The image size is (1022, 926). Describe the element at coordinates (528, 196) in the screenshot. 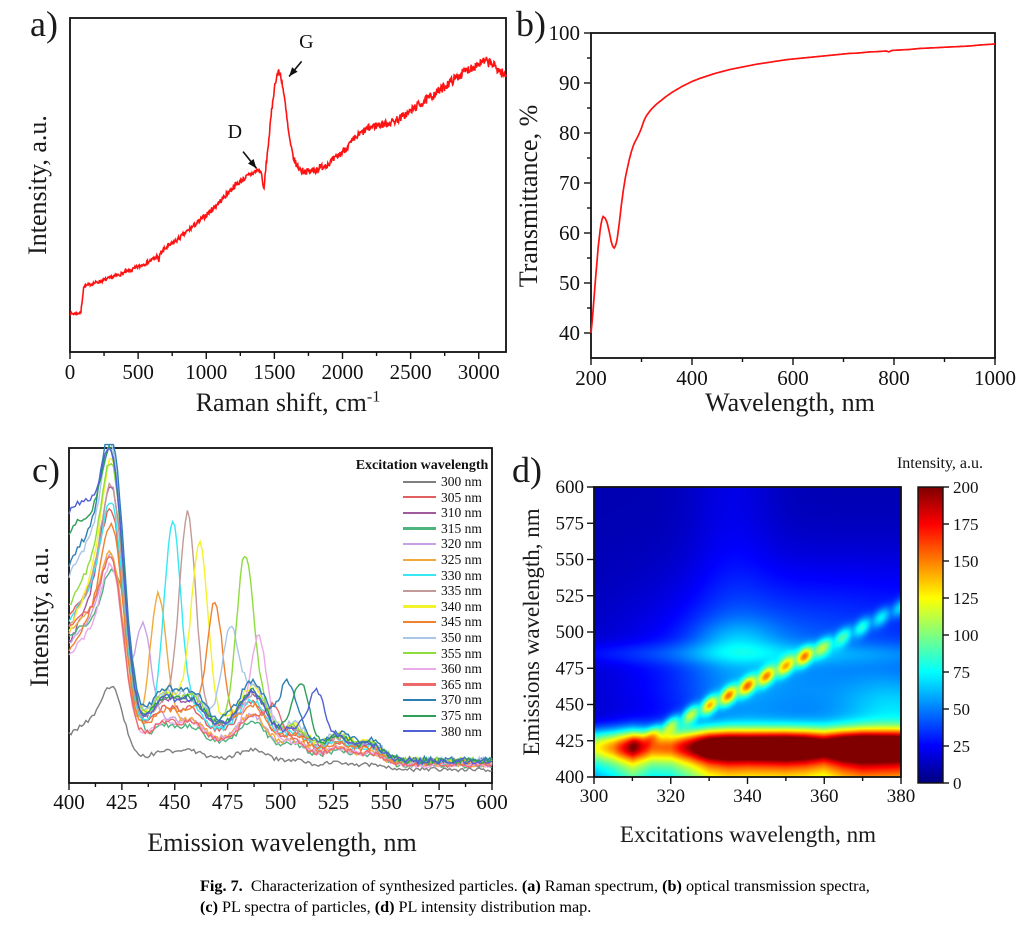

I see `panel-b-y-axis-title: Transmittance, %` at that location.